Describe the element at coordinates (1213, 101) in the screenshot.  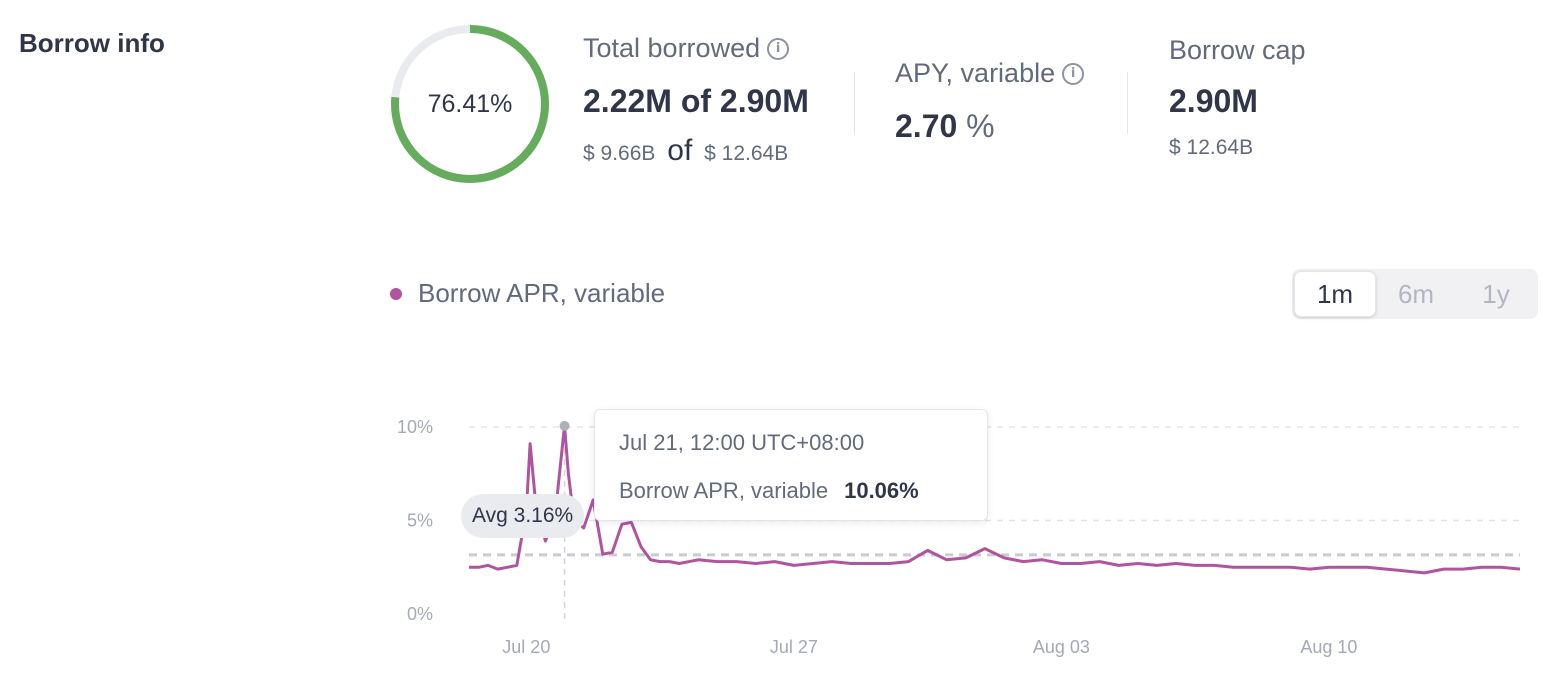
I see `borrow-cap-value: 2.90M` at that location.